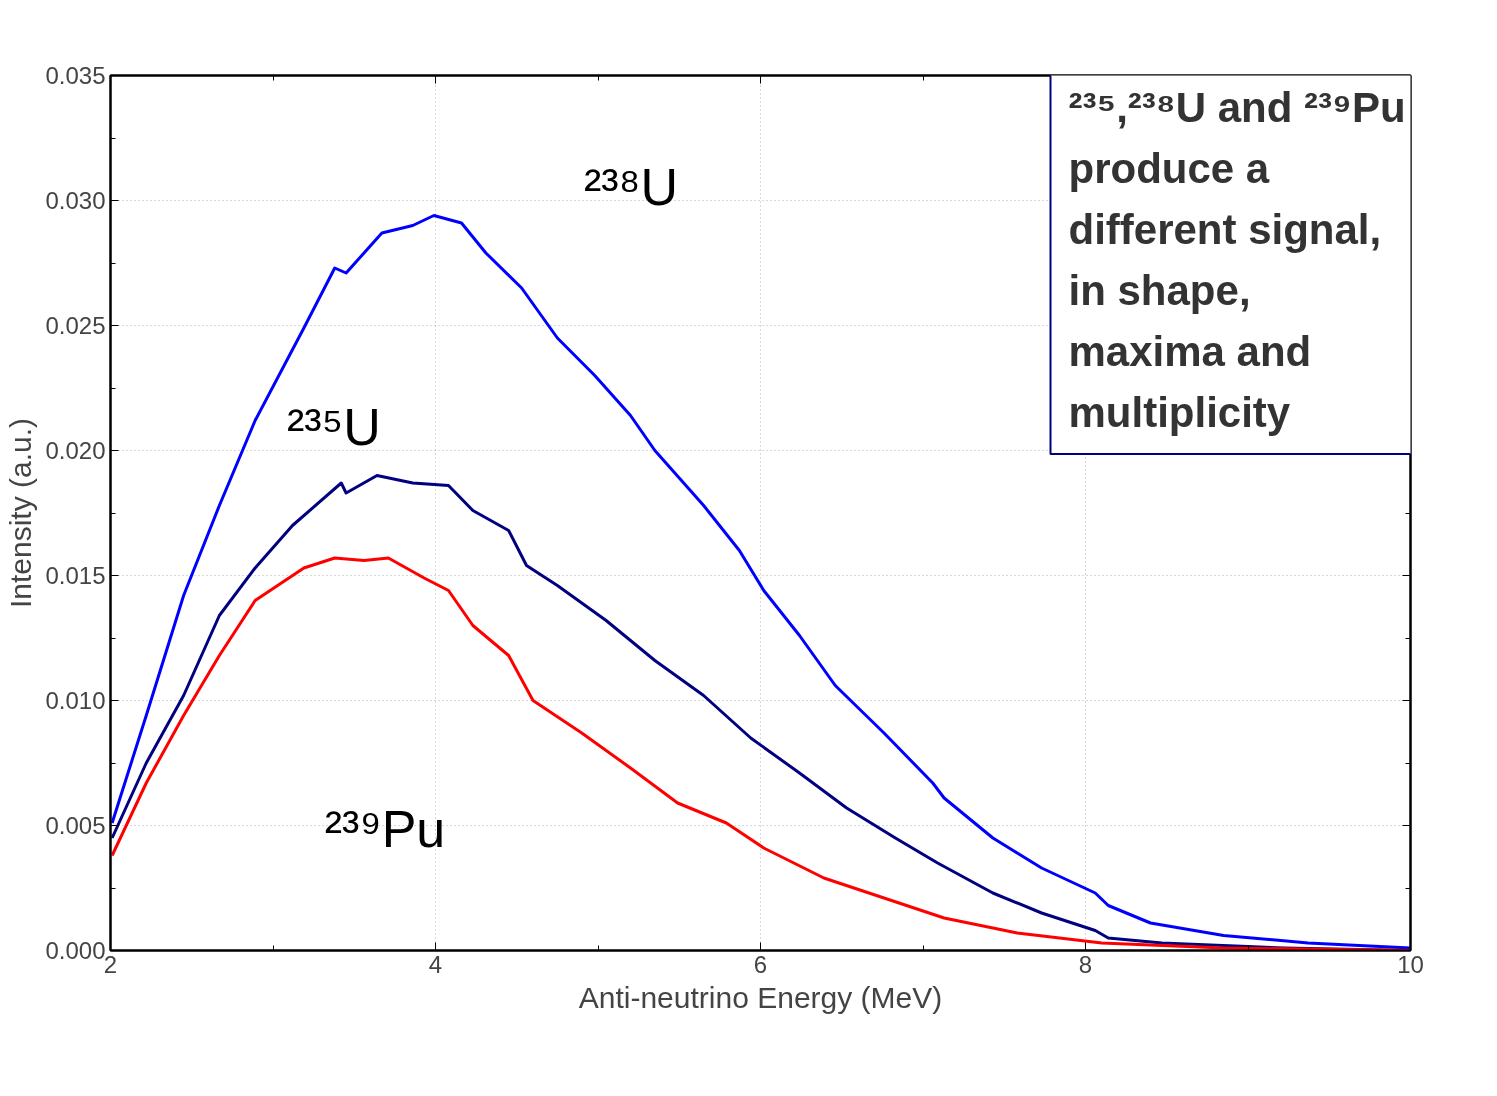 The image size is (1497, 1096). What do you see at coordinates (75, 575) in the screenshot?
I see `y-tick-label: 0.015` at bounding box center [75, 575].